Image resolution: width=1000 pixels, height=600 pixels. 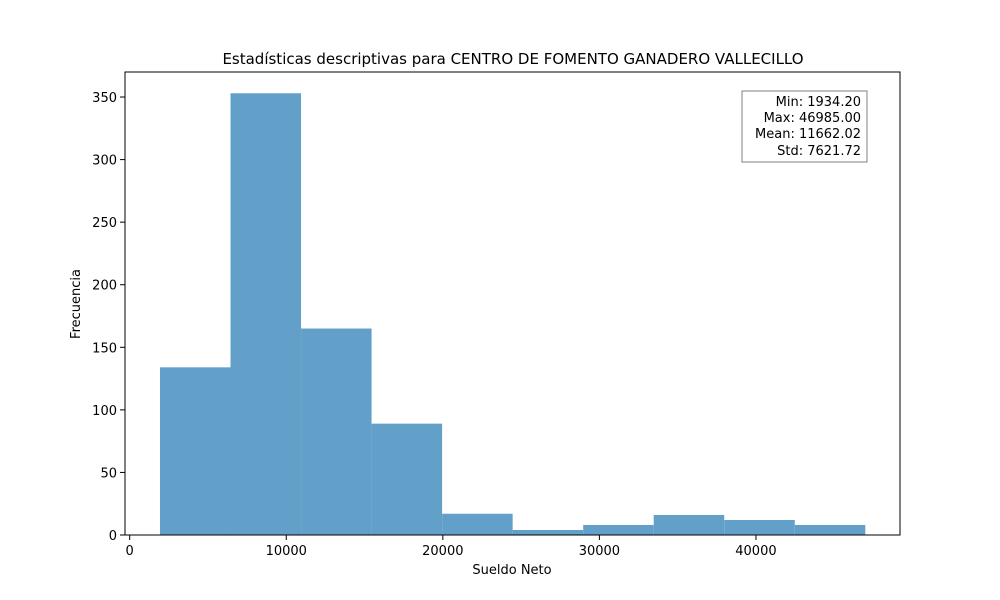 I want to click on stats-min: Min: 1934.20, so click(x=818, y=102).